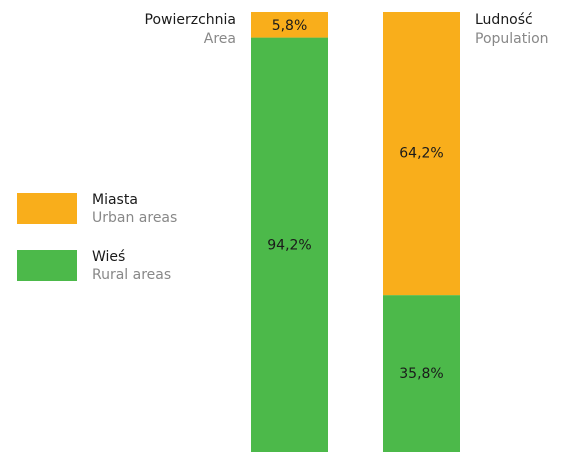 The image size is (566, 452). What do you see at coordinates (115, 200) in the screenshot?
I see `legend-label: Miasta` at bounding box center [115, 200].